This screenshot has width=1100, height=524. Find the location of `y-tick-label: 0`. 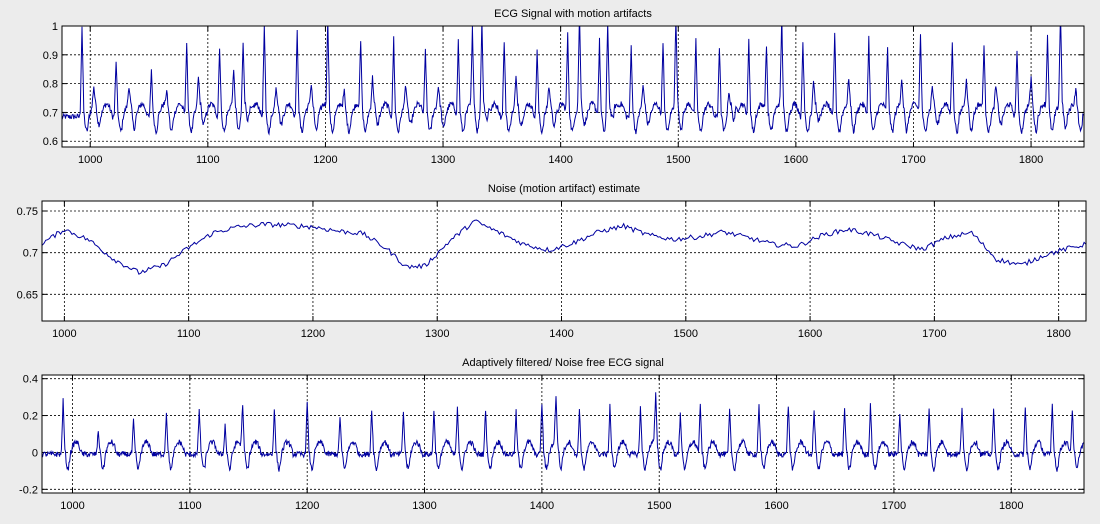

y-tick-label: 0 is located at coordinates (35, 453).